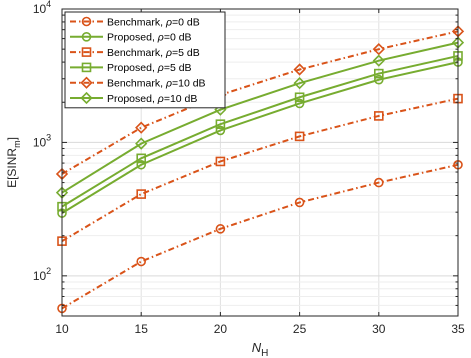 The image size is (471, 358). Describe the element at coordinates (17, 144) in the screenshot. I see `y-axis-title-subscript: m` at that location.